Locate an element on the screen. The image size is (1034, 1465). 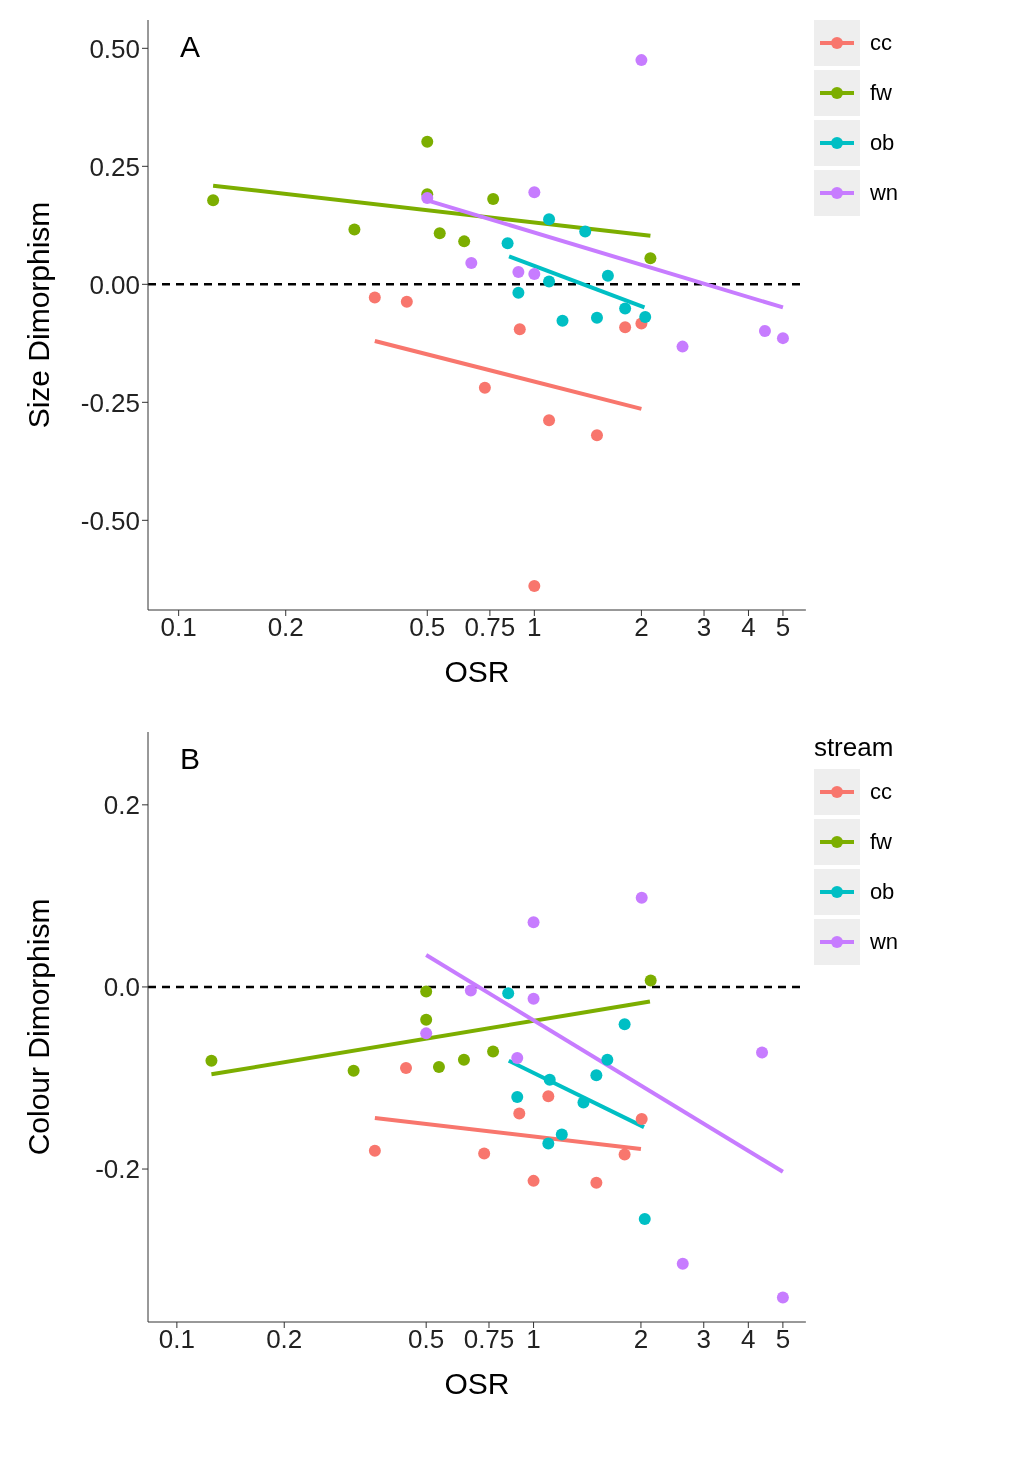
y-tick-label: 0.50 is located at coordinates (114, 48).